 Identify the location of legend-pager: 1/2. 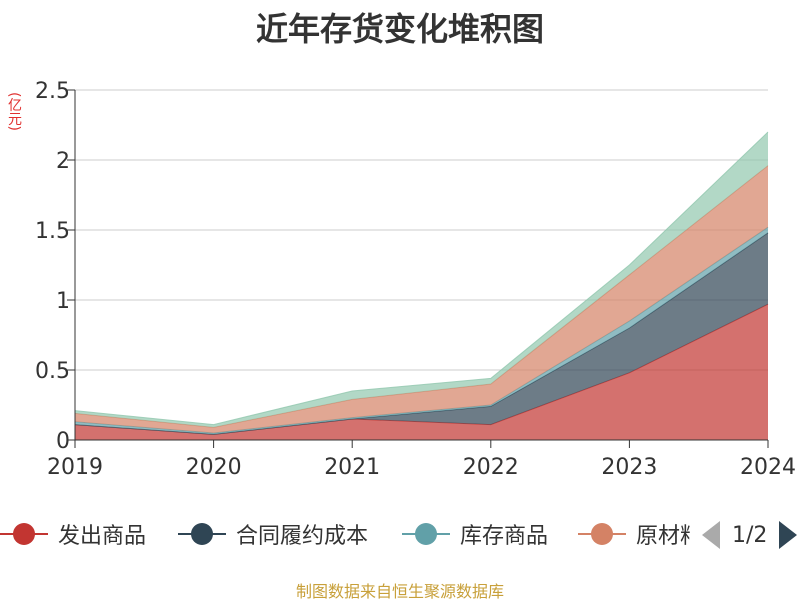
(750, 535).